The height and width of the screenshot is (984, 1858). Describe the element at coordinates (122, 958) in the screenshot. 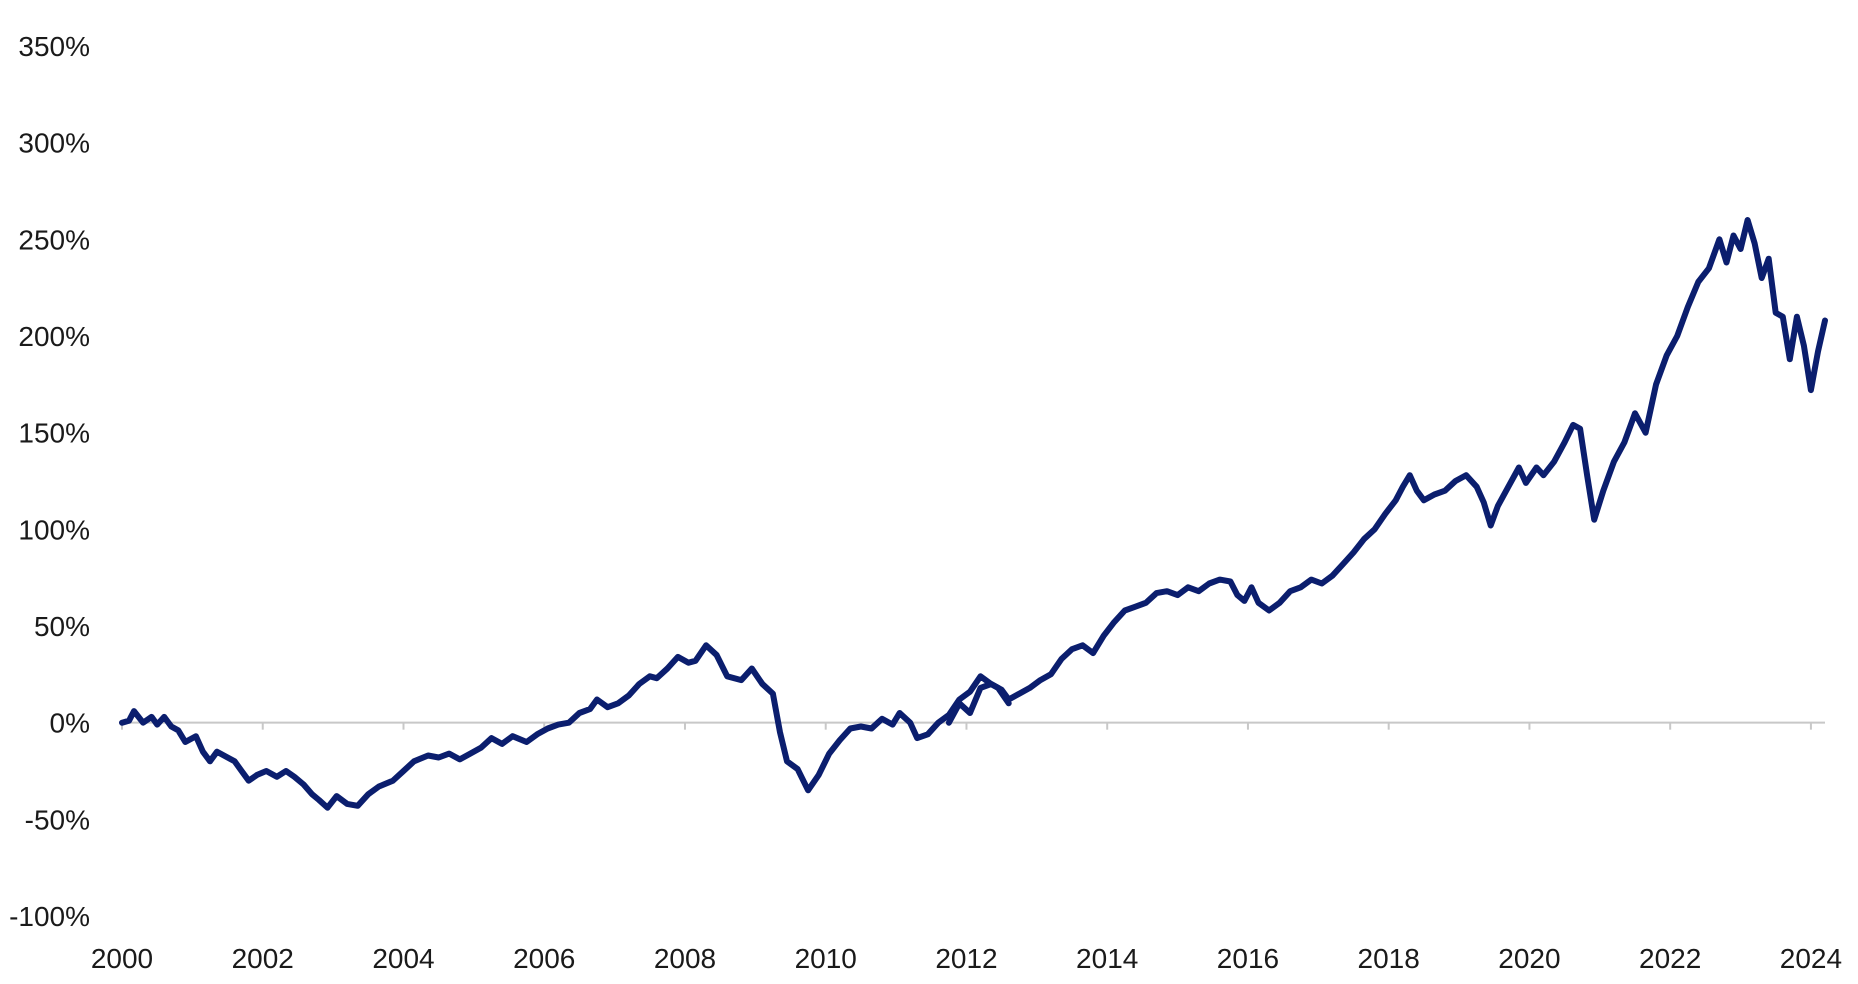

I see `x-tick-label: 2000` at that location.